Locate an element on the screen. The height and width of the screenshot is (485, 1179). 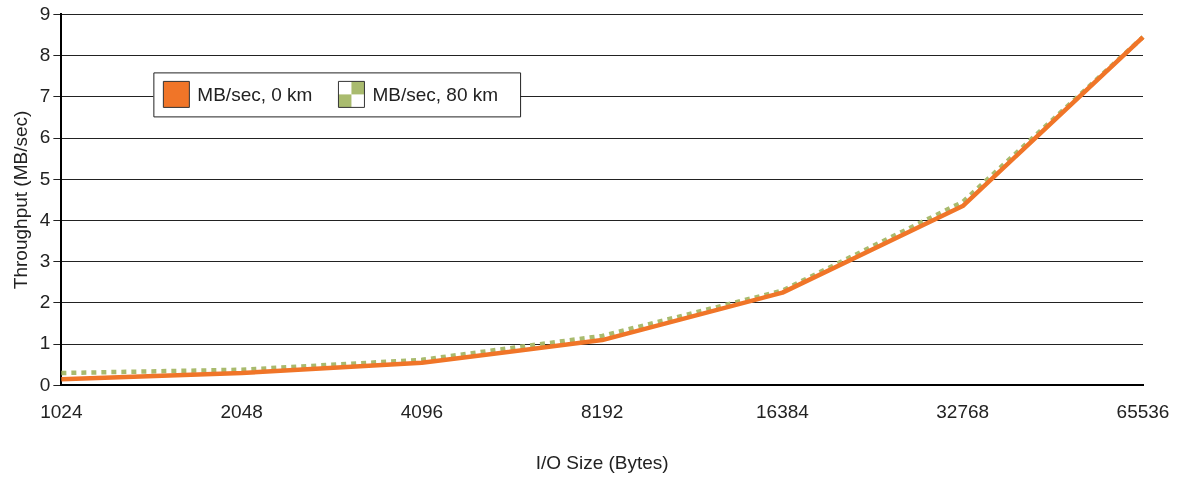
y-tick-label: 7 is located at coordinates (45, 96).